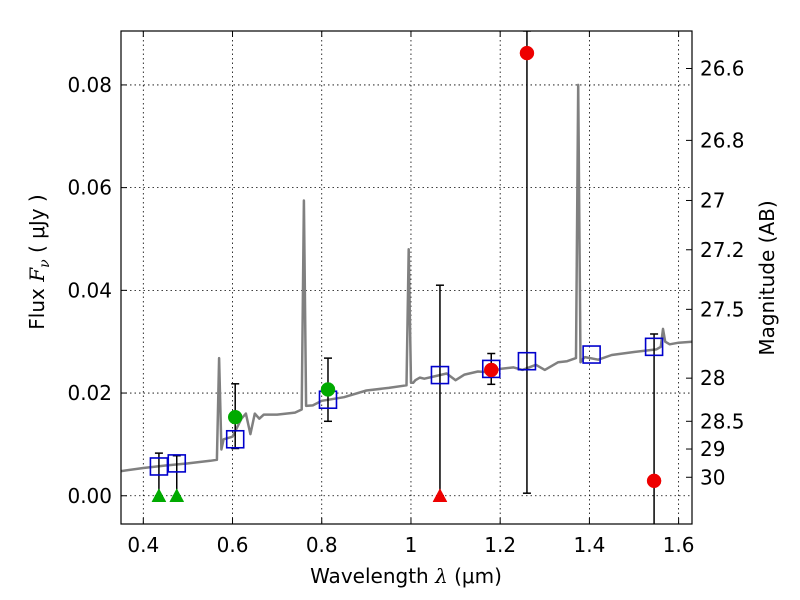 Image resolution: width=800 pixels, height=600 pixels. What do you see at coordinates (411, 545) in the screenshot?
I see `x-tick-label: 1` at bounding box center [411, 545].